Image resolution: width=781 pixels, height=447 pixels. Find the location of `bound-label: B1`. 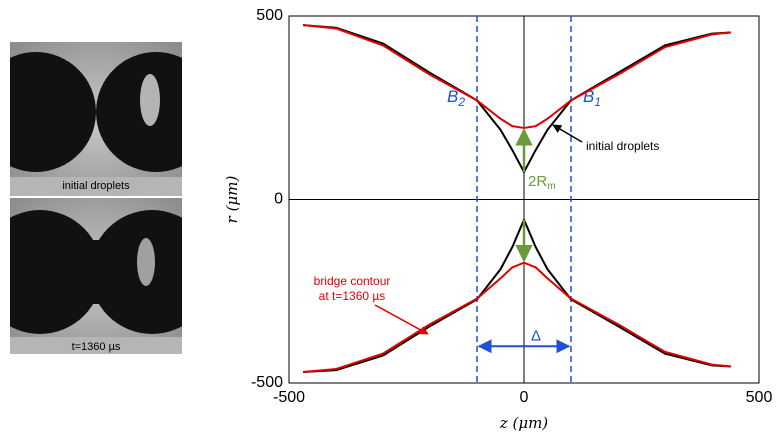

bound-label: B1 is located at coordinates (592, 98).